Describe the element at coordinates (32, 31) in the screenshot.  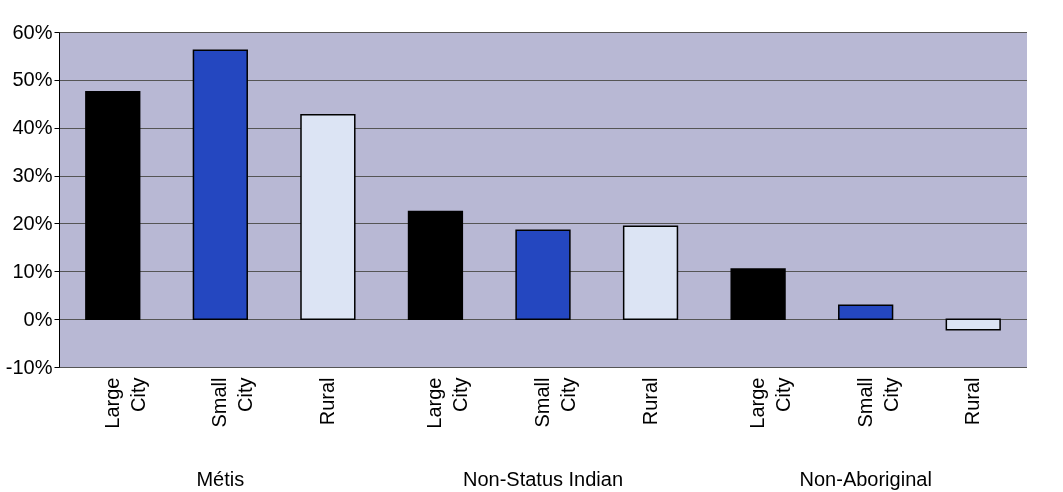
I see `y-tick-label: 60%` at that location.